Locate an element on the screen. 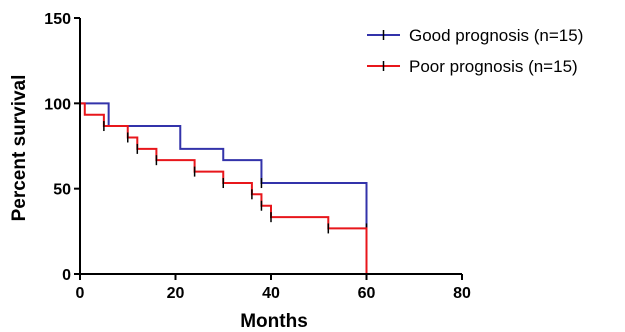 The height and width of the screenshot is (332, 625). legend-label-2: Poor prognosis (n=15) is located at coordinates (493, 66).